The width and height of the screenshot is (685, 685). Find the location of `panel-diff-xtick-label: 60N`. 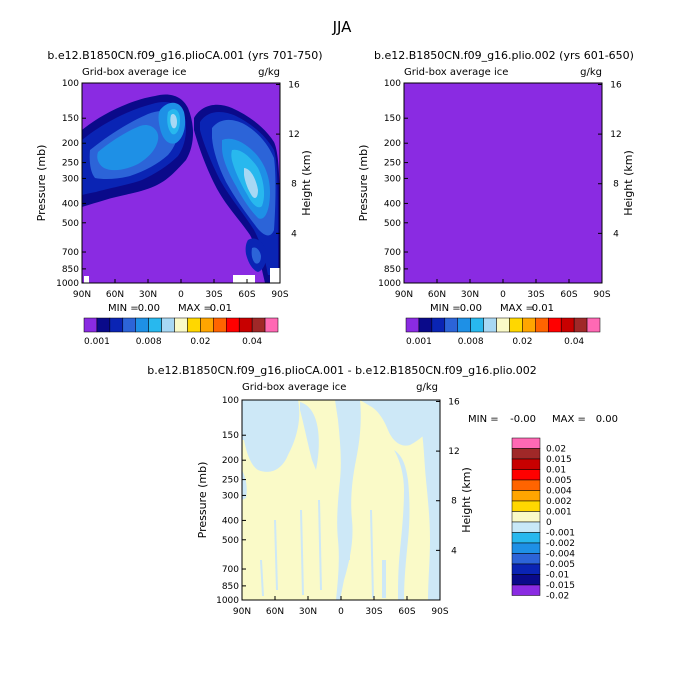

panel-diff-xtick-label: 60N is located at coordinates (275, 612).